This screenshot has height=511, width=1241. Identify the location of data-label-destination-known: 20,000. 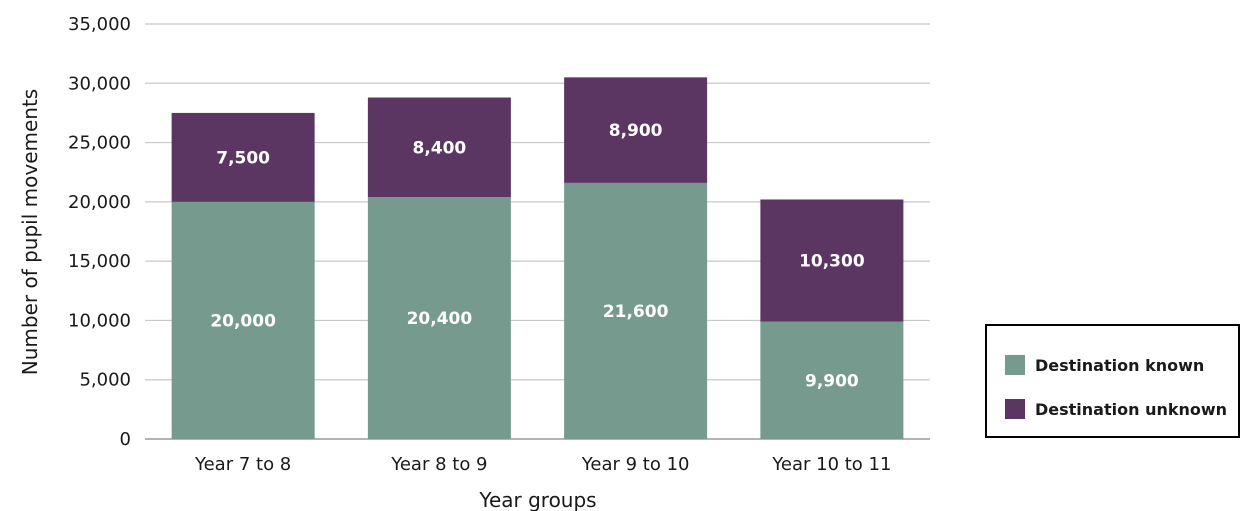
(243, 321).